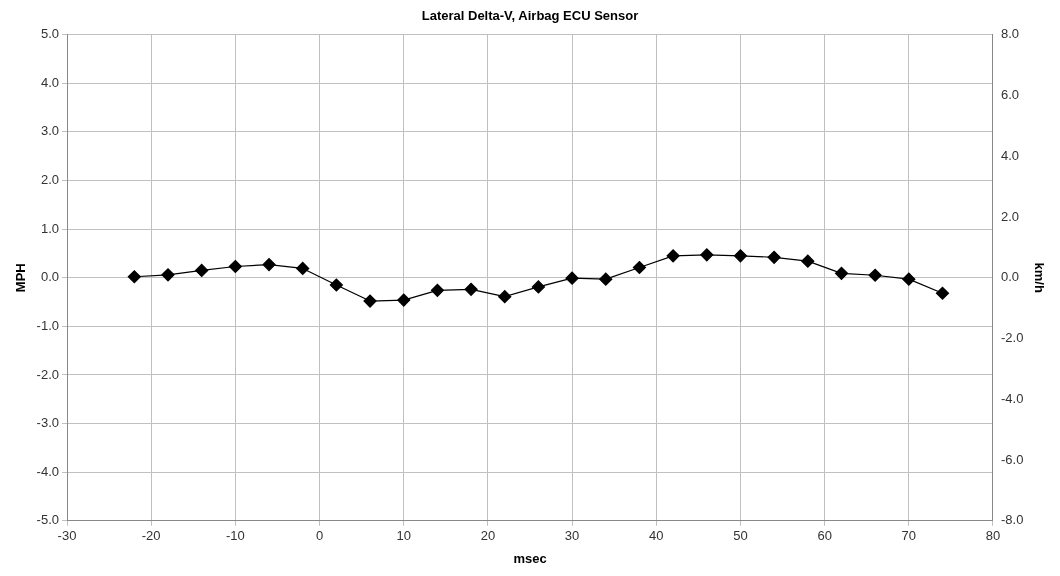 The image size is (1060, 576). Describe the element at coordinates (319, 536) in the screenshot. I see `x-tick-label: 0` at that location.